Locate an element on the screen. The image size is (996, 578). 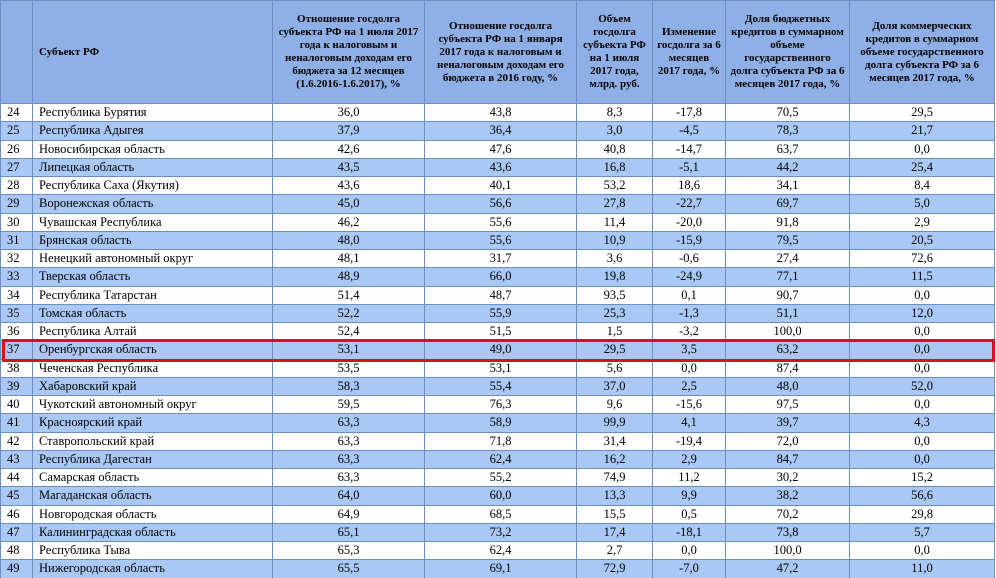
debt-ratio-january-cell: 31,7 is located at coordinates (500, 258).